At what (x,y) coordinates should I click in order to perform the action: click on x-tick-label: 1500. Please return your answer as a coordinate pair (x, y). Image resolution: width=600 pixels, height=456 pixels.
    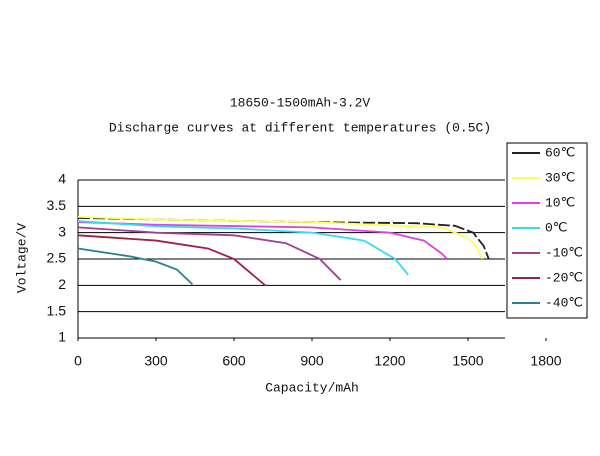
    Looking at the image, I should click on (467, 361).